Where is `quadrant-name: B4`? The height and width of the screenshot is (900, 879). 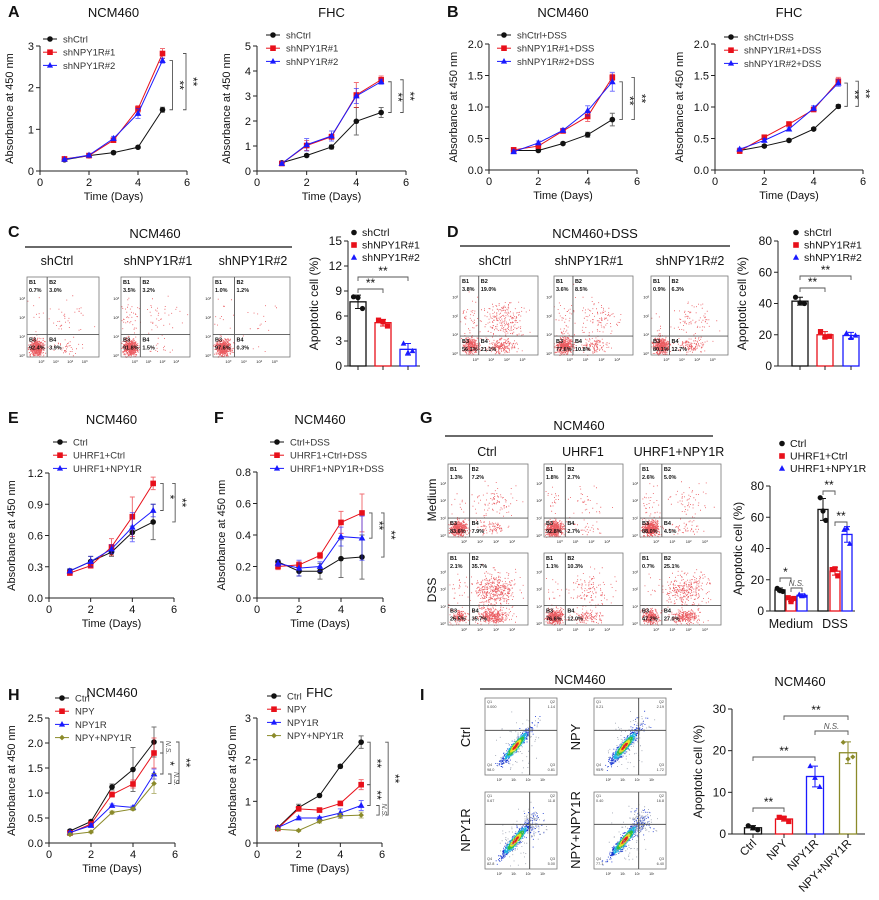
quadrant-name: B4 is located at coordinates (579, 342).